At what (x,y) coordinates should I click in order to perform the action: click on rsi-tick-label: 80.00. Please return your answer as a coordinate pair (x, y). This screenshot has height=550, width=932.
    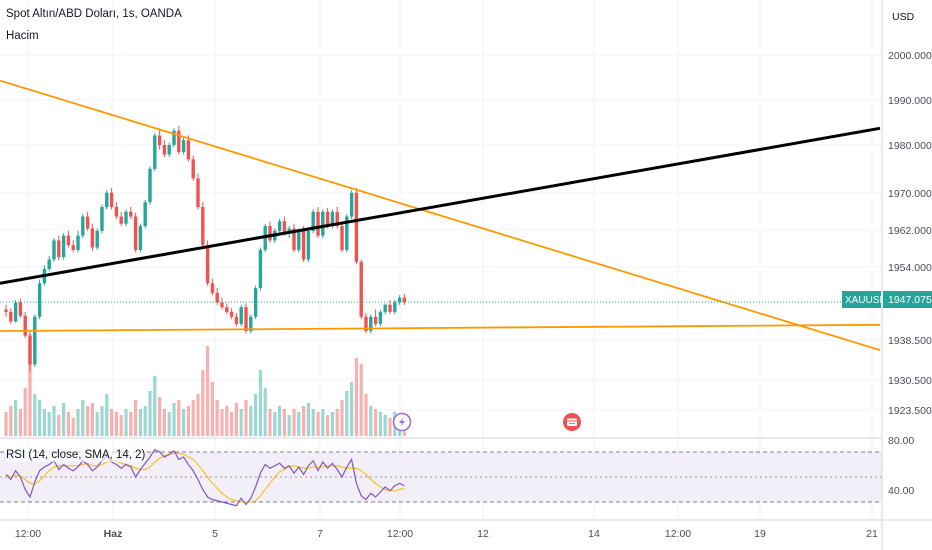
    Looking at the image, I should click on (901, 441).